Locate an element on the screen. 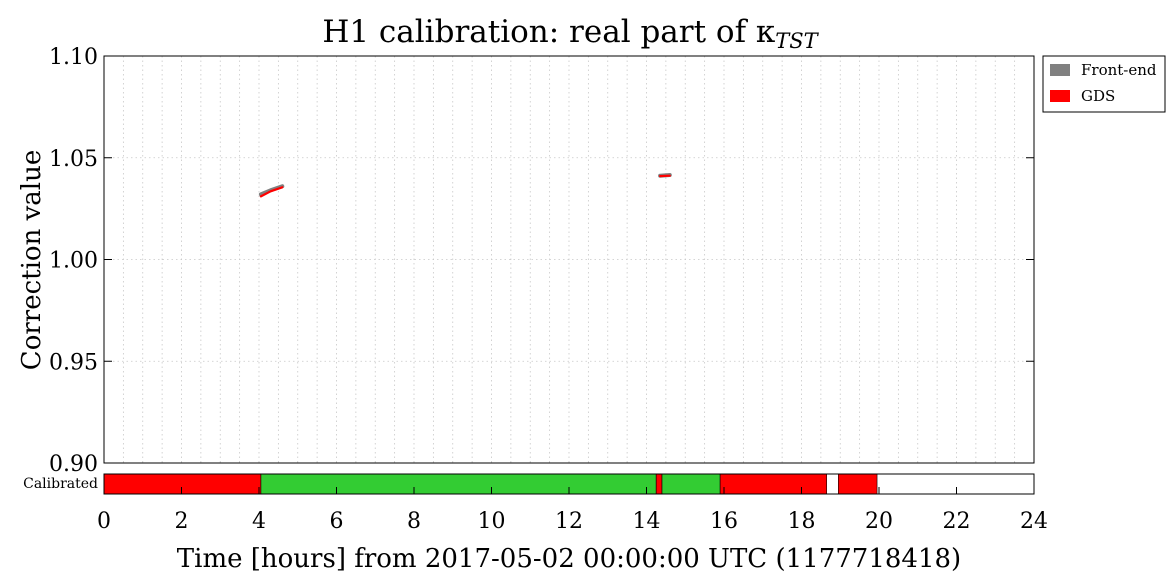  legend: Front-end GDS is located at coordinates (1104, 84).